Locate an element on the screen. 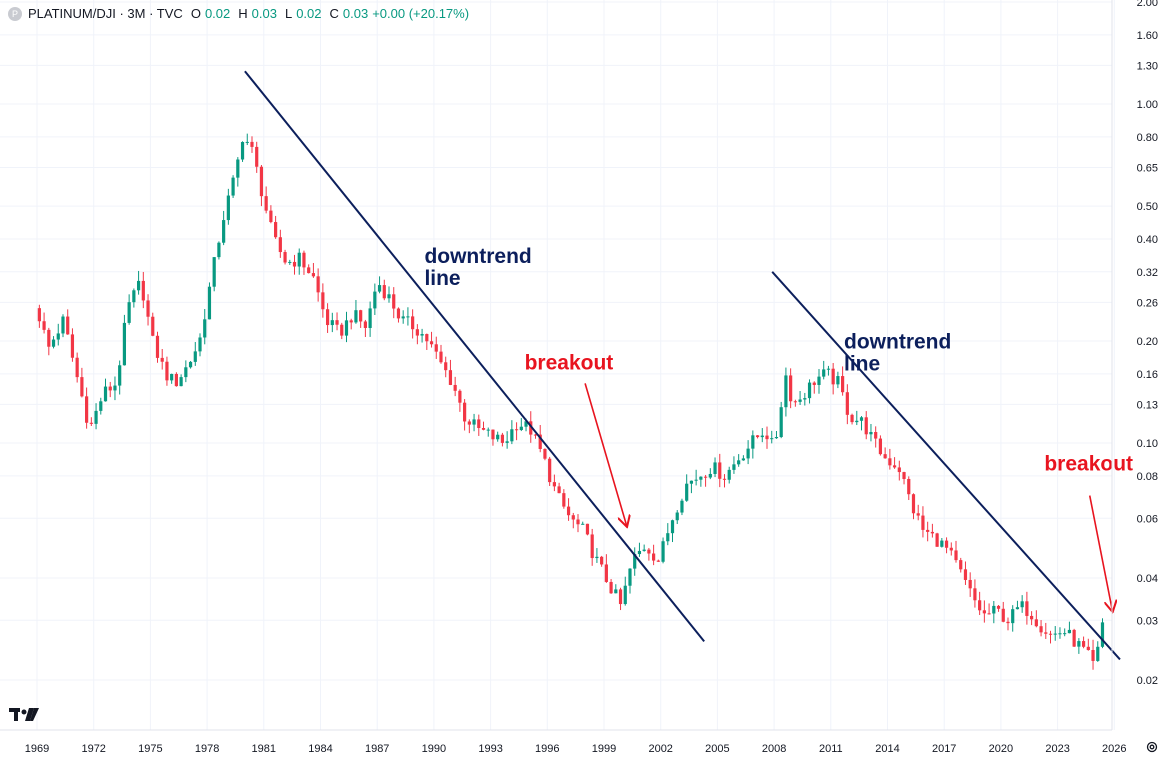 This screenshot has width=1175, height=763. x-tick-label: 2020 is located at coordinates (1001, 749).